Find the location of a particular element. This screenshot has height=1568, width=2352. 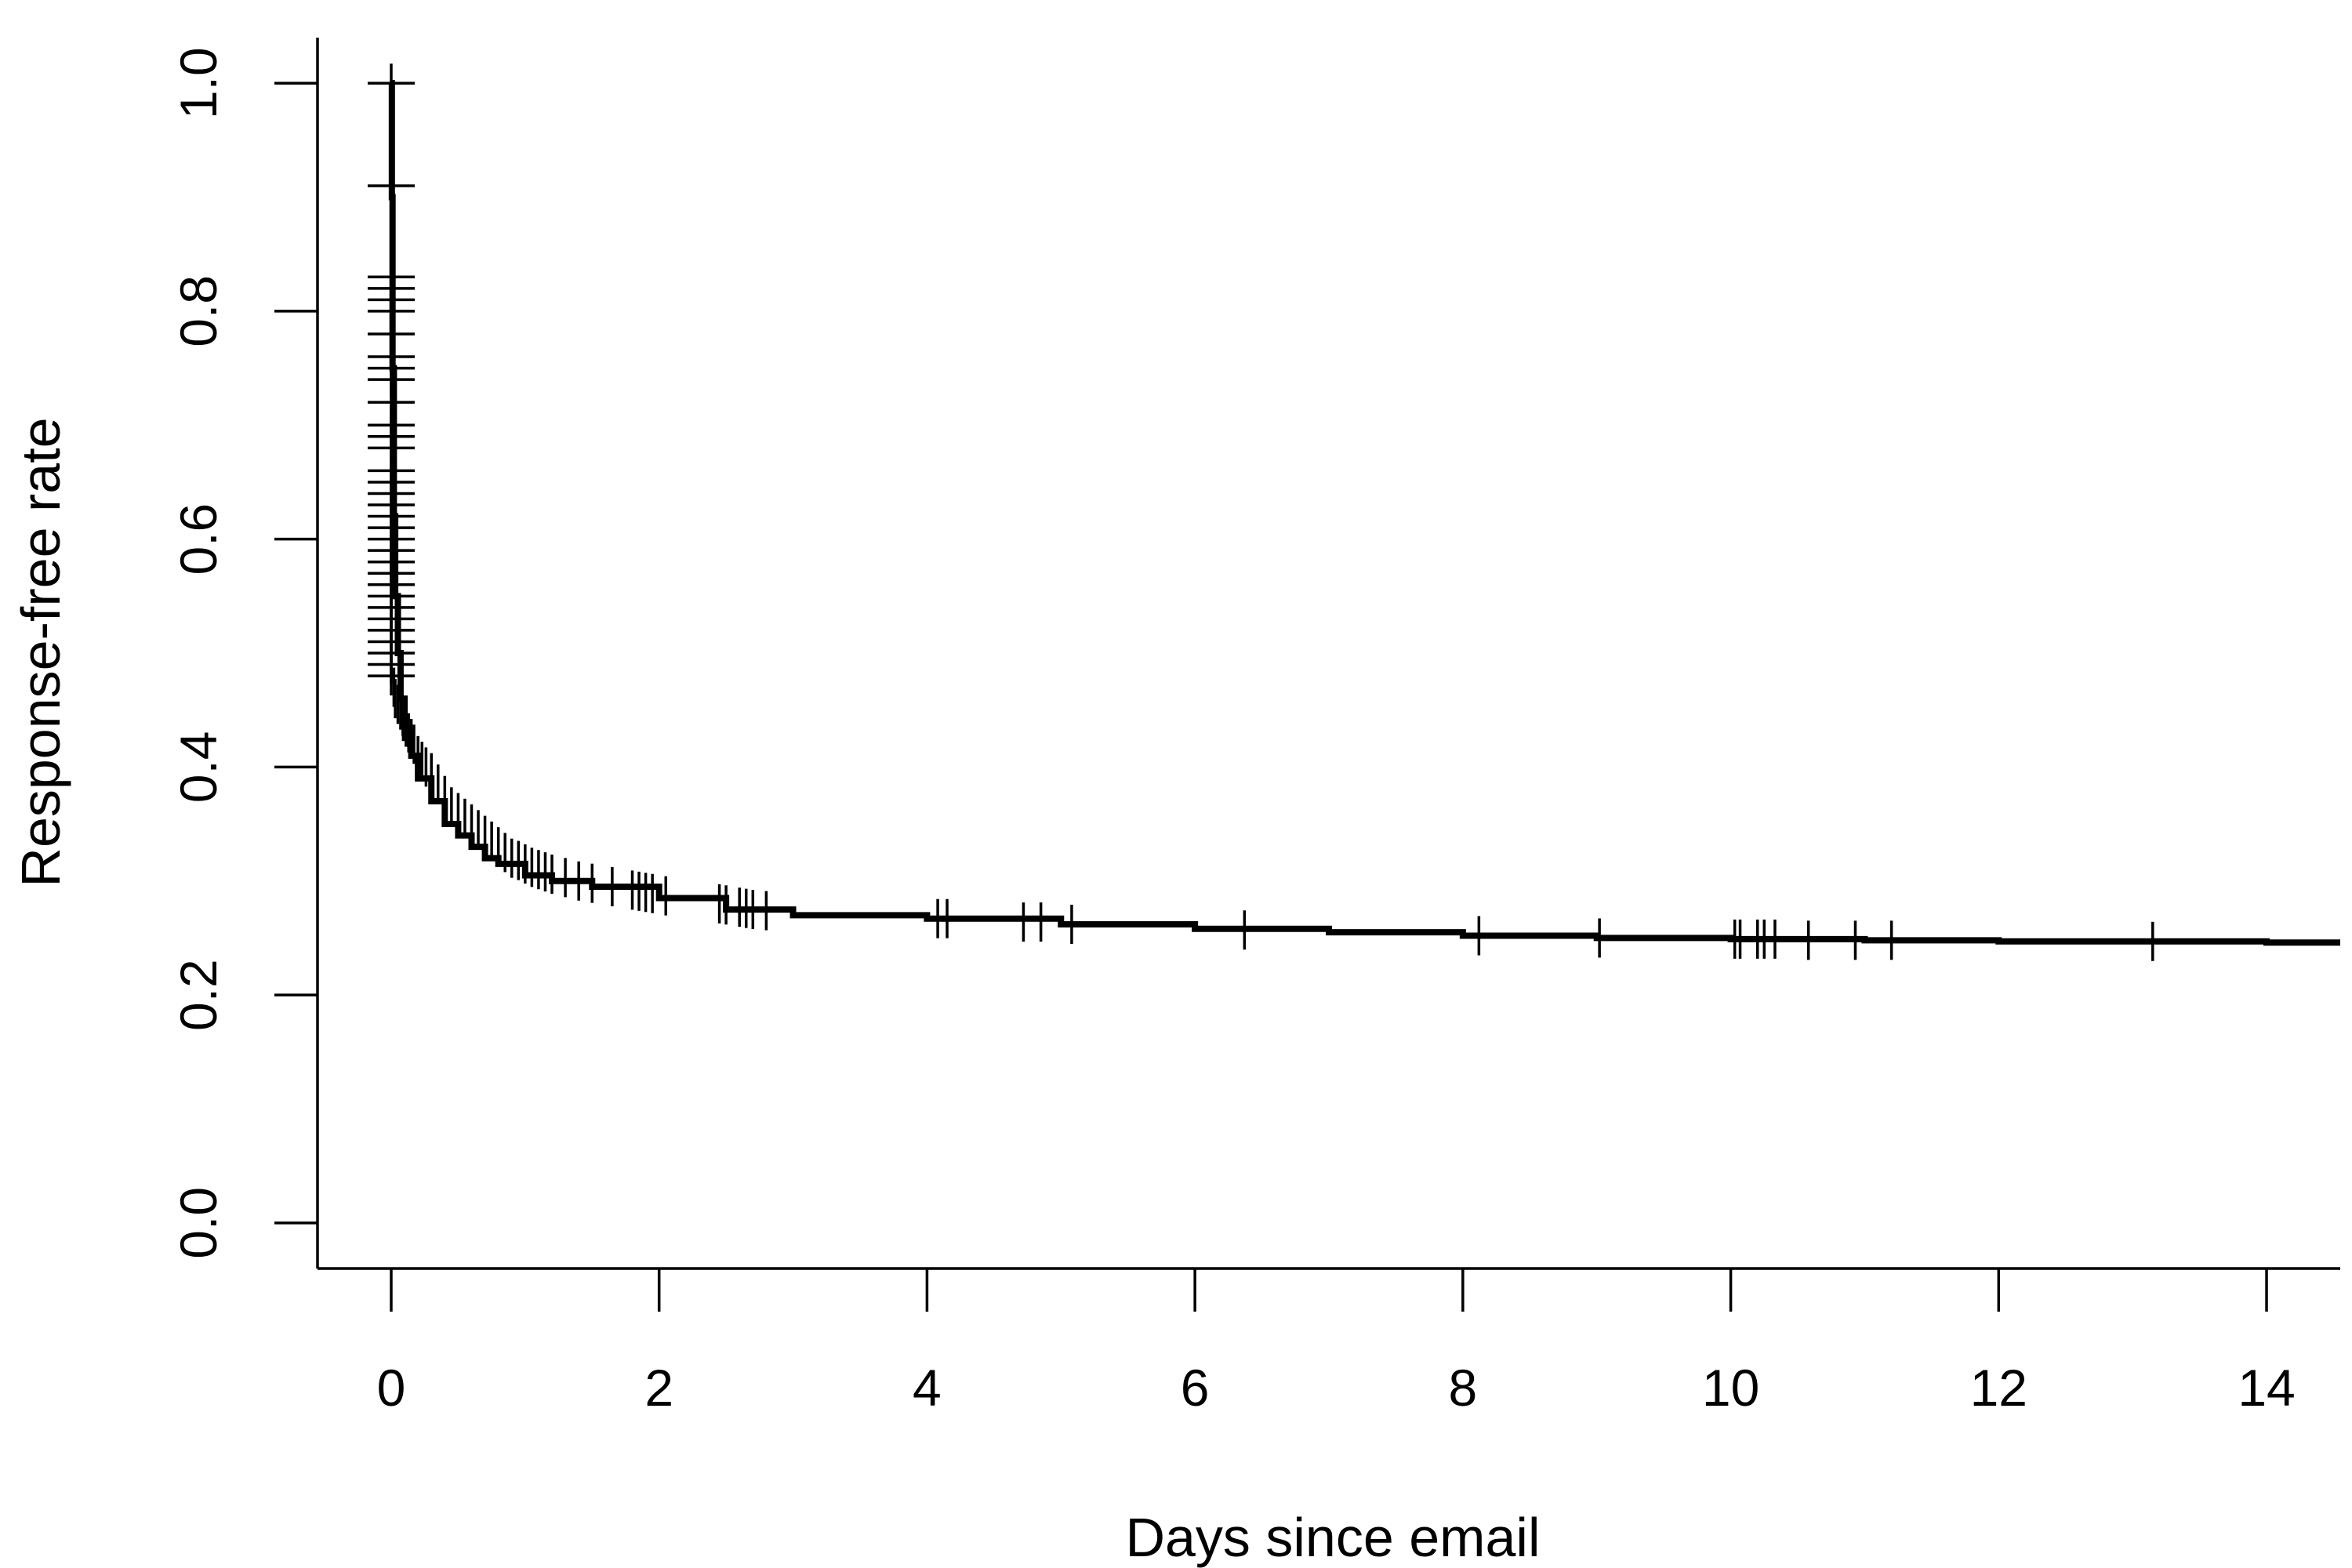

x-tick-label: 6 is located at coordinates (1195, 1388).